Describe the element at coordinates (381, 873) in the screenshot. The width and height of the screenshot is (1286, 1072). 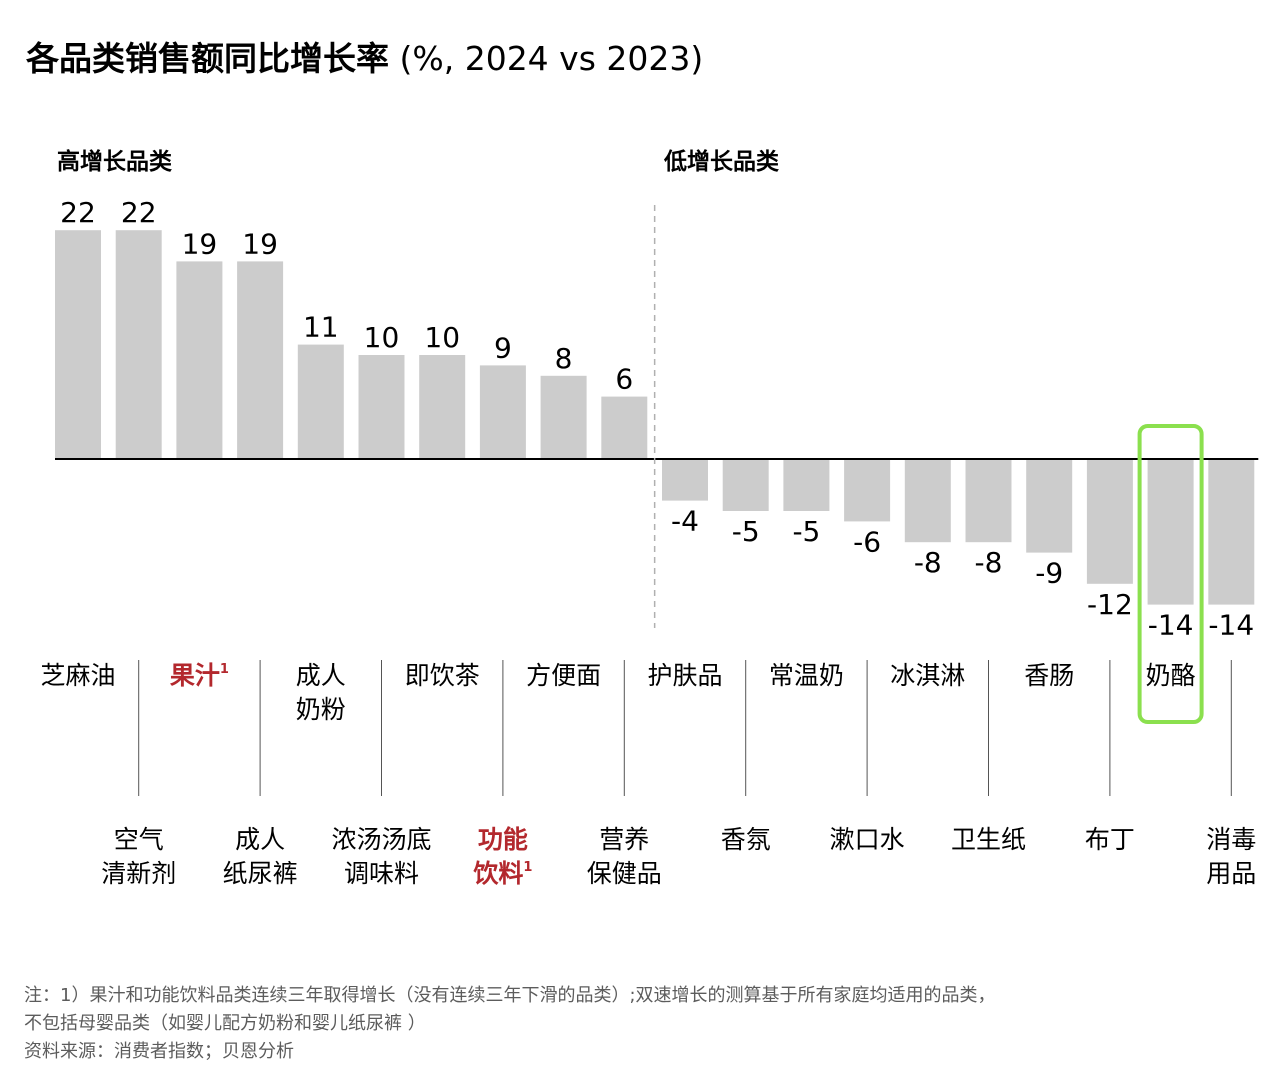
I see `category-label: 调味料` at that location.